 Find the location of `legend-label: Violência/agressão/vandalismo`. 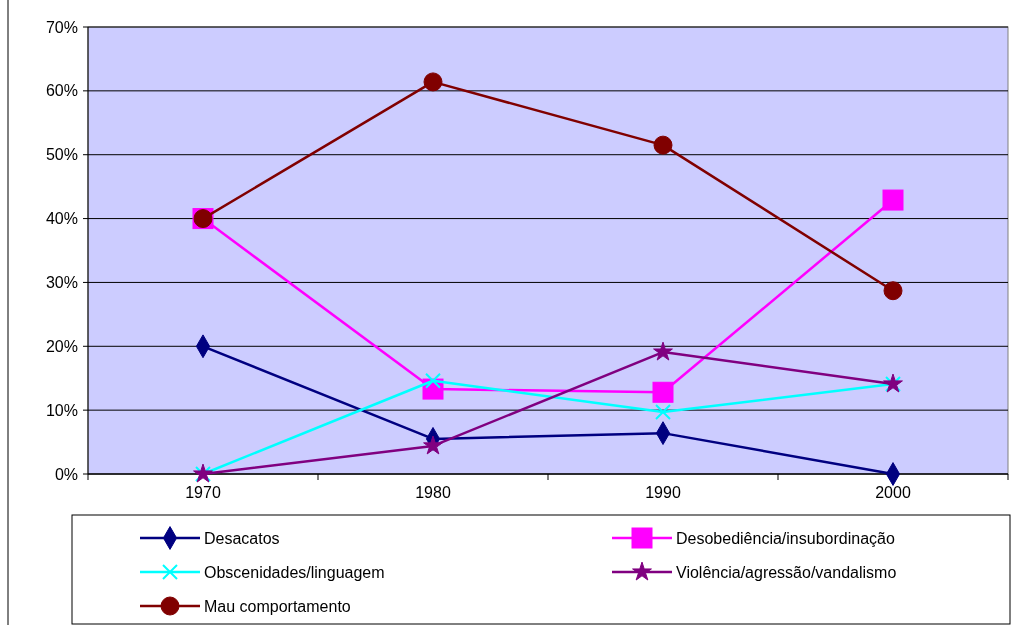

legend-label: Violência/agressão/vandalismo is located at coordinates (786, 572).